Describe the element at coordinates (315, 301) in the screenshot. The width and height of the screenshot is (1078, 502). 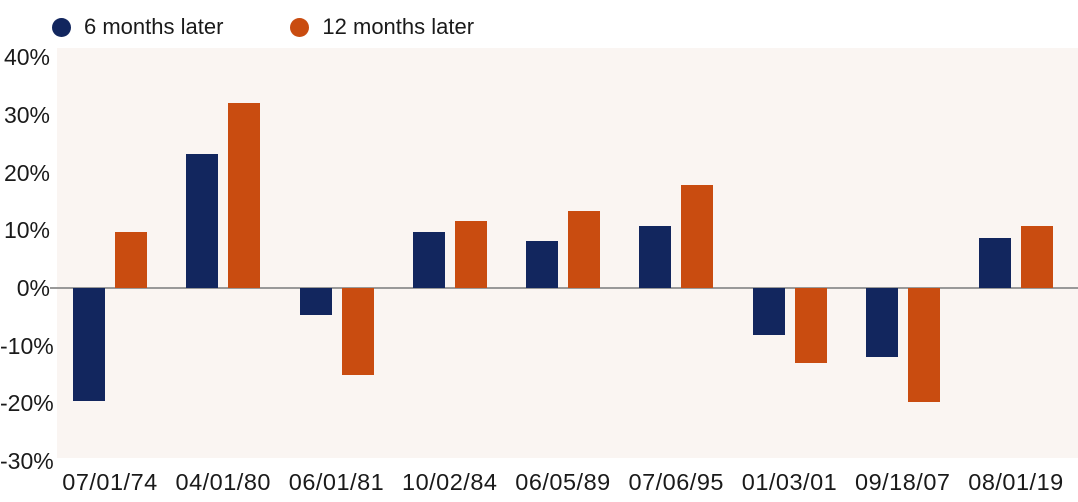
I see `bar-6m-06/01/81` at that location.